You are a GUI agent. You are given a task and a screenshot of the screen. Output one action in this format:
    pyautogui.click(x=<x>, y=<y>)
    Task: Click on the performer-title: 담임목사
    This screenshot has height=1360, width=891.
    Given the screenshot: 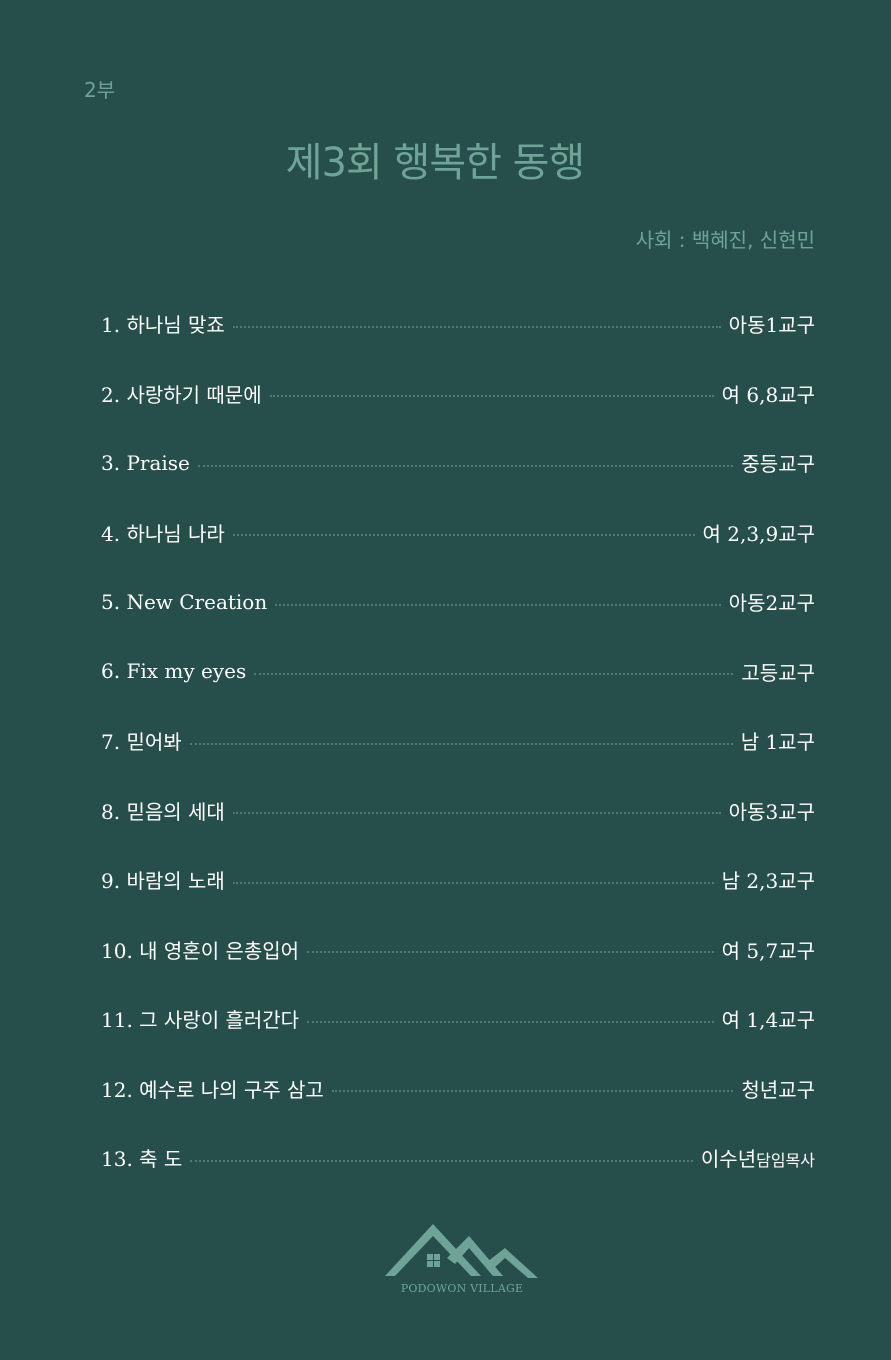 What is the action you would take?
    pyautogui.click(x=785, y=1161)
    